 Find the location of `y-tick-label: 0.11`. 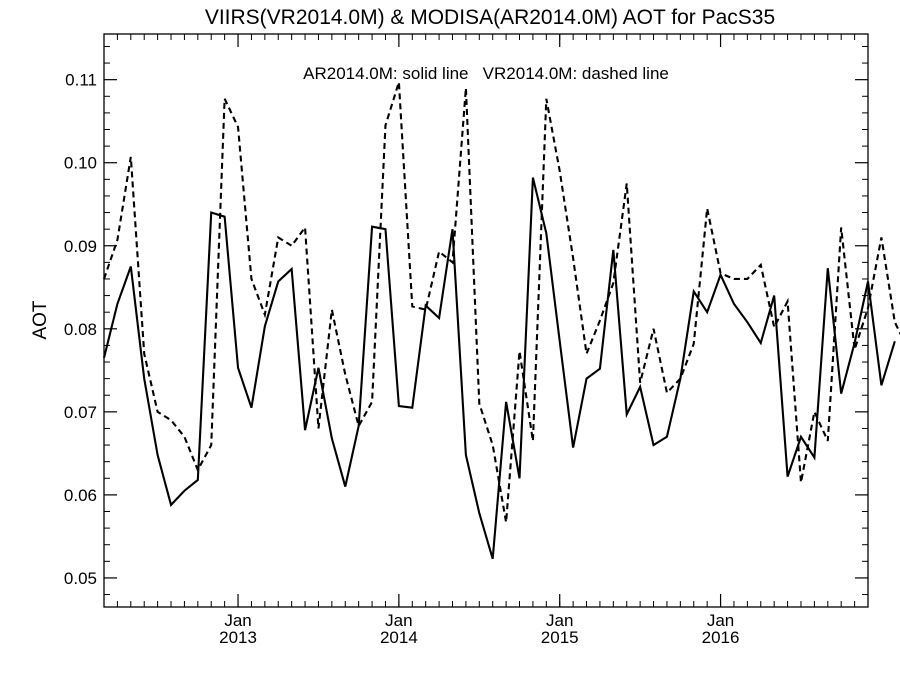

y-tick-label: 0.11 is located at coordinates (81, 80).